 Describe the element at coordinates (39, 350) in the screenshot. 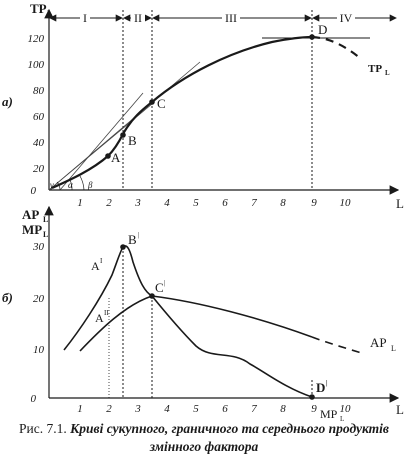

I see `bottom-y-tick: 10` at that location.